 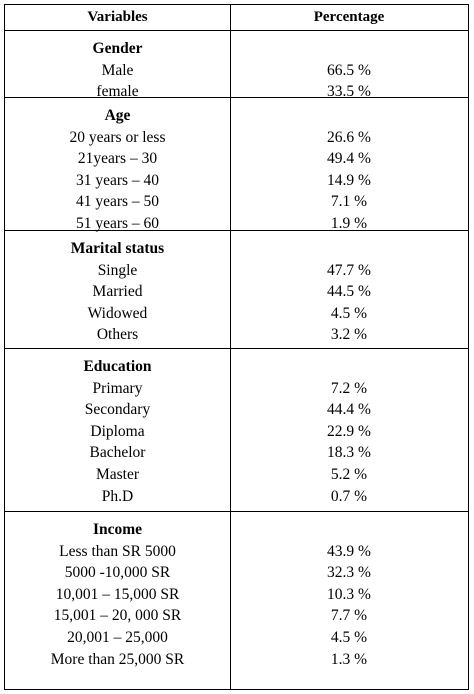 What do you see at coordinates (349, 453) in the screenshot?
I see `row-value: 18.3 %` at bounding box center [349, 453].